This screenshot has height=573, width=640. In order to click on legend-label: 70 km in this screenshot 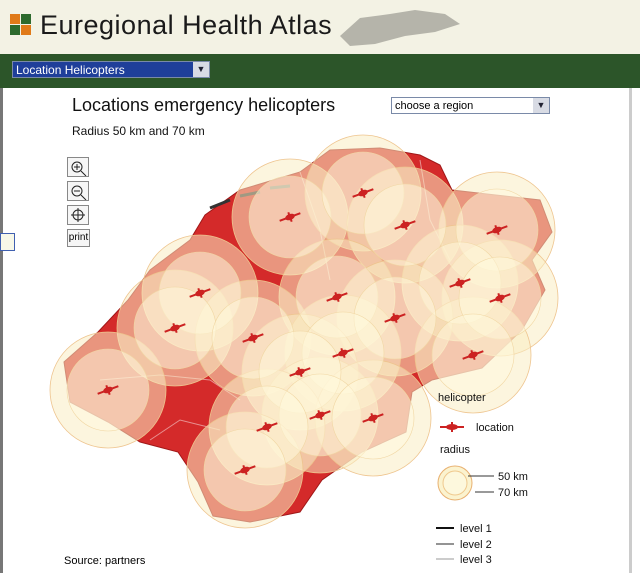, I will do `click(513, 493)`.